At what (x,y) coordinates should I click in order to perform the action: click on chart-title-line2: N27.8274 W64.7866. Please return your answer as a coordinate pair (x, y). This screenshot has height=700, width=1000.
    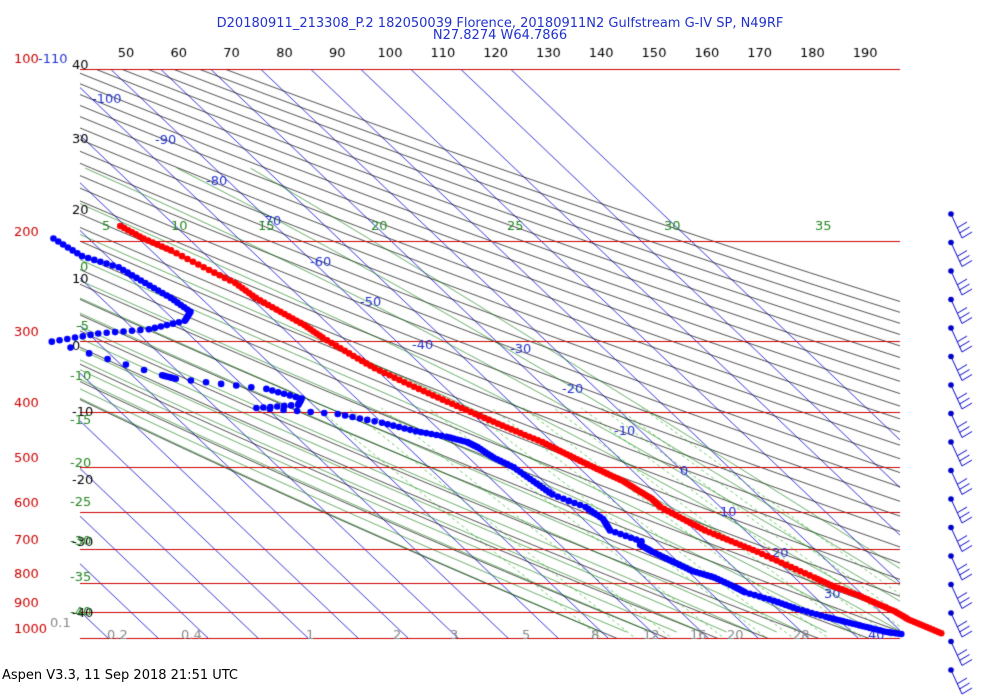
    Looking at the image, I should click on (500, 35).